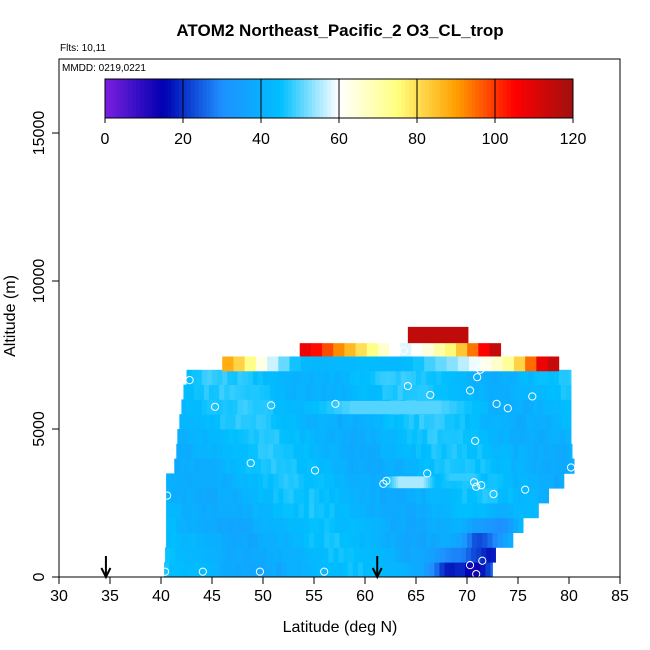 Image resolution: width=650 pixels, height=650 pixels. Describe the element at coordinates (183, 139) in the screenshot. I see `colorbar-tick-label: 20` at that location.